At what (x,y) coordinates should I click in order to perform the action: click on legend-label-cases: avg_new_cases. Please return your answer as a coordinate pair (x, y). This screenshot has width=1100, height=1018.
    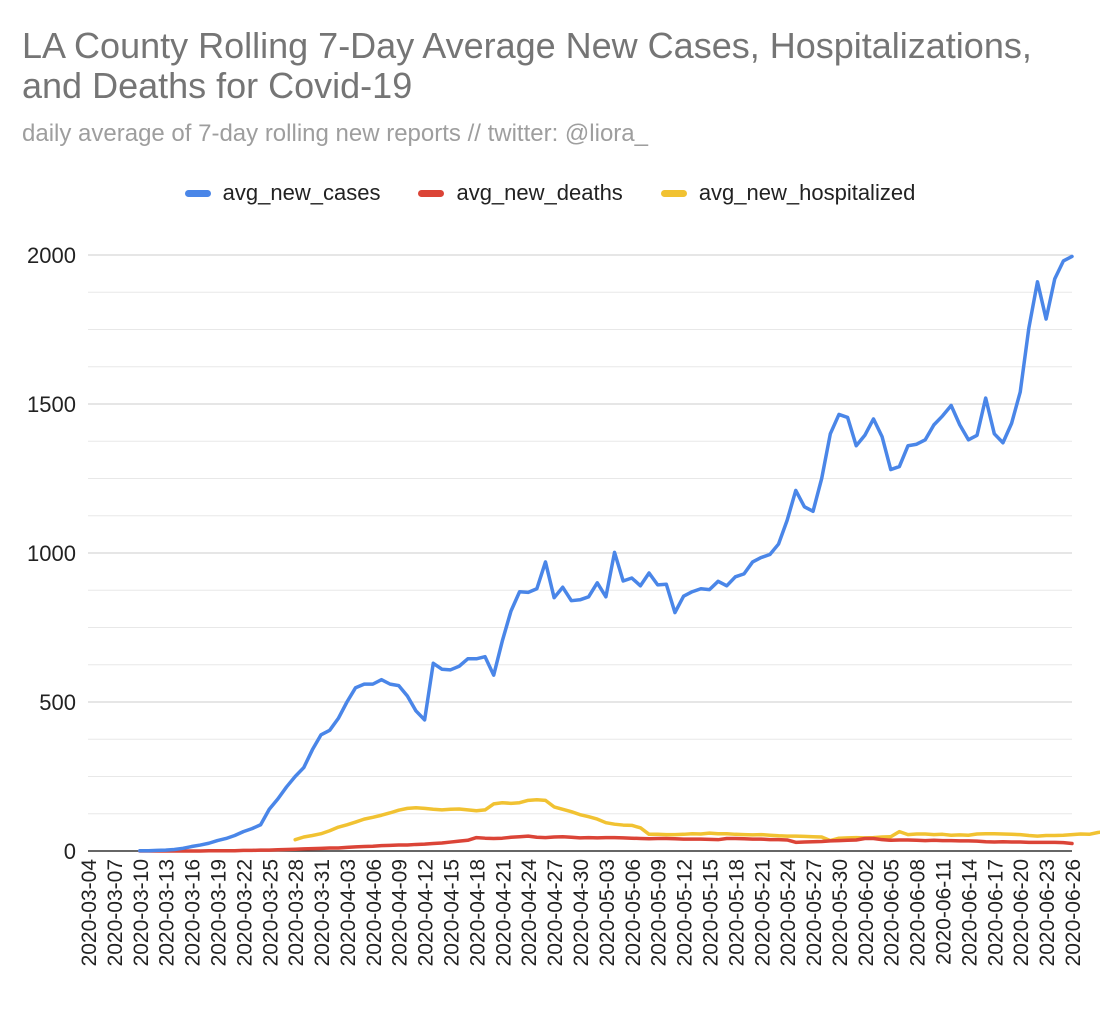
    Looking at the image, I should click on (301, 192).